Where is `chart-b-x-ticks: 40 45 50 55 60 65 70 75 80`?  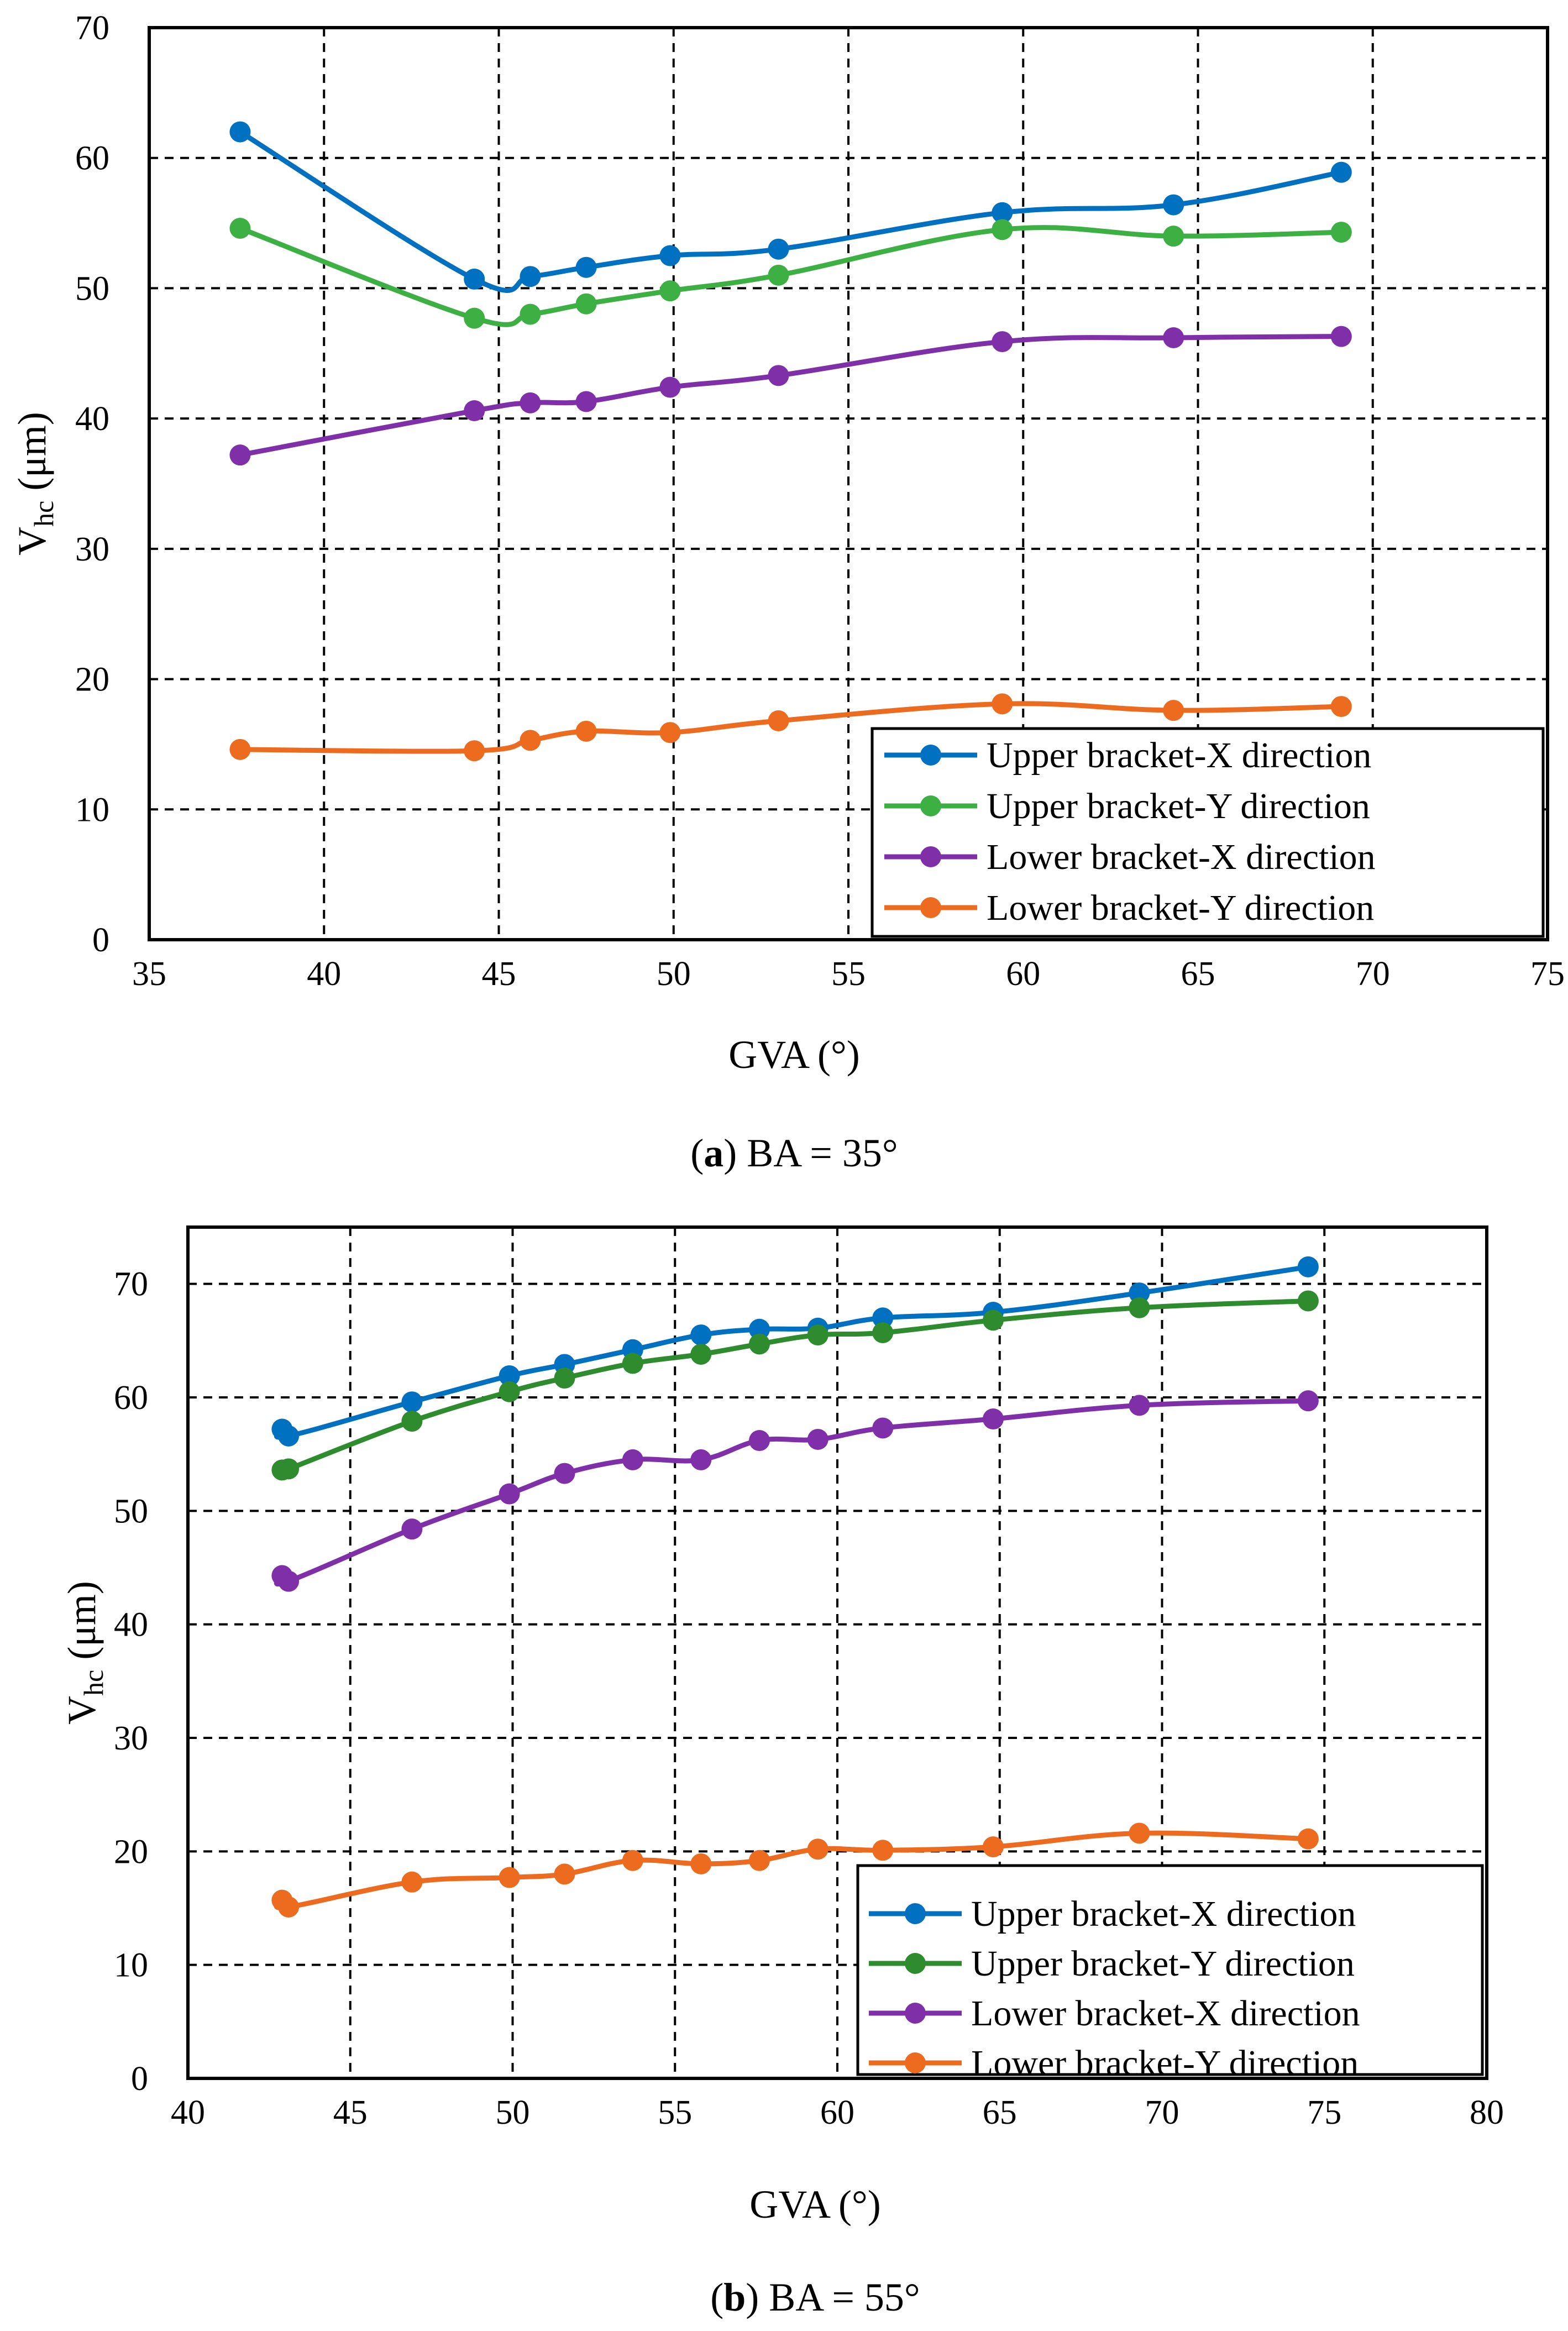
chart-b-x-ticks: 40 45 50 55 60 65 70 75 80 is located at coordinates (837, 2112).